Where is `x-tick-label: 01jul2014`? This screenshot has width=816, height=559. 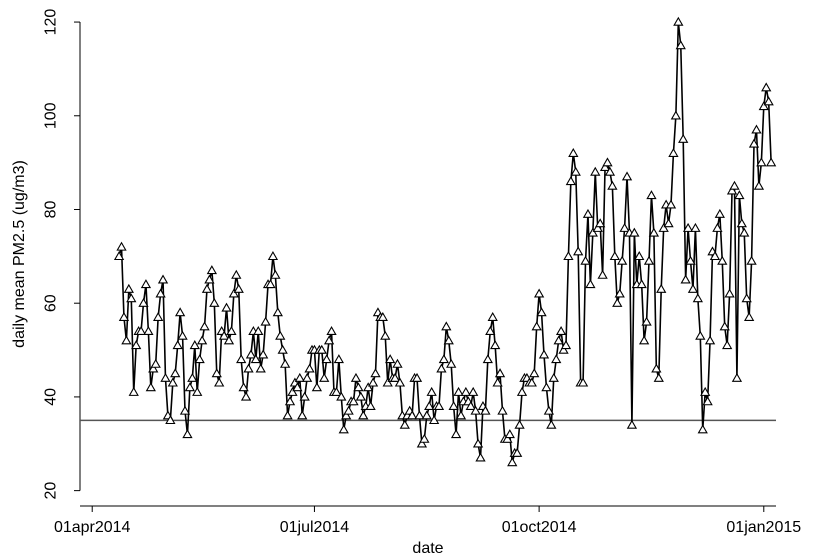 x-tick-label: 01jul2014 is located at coordinates (315, 527).